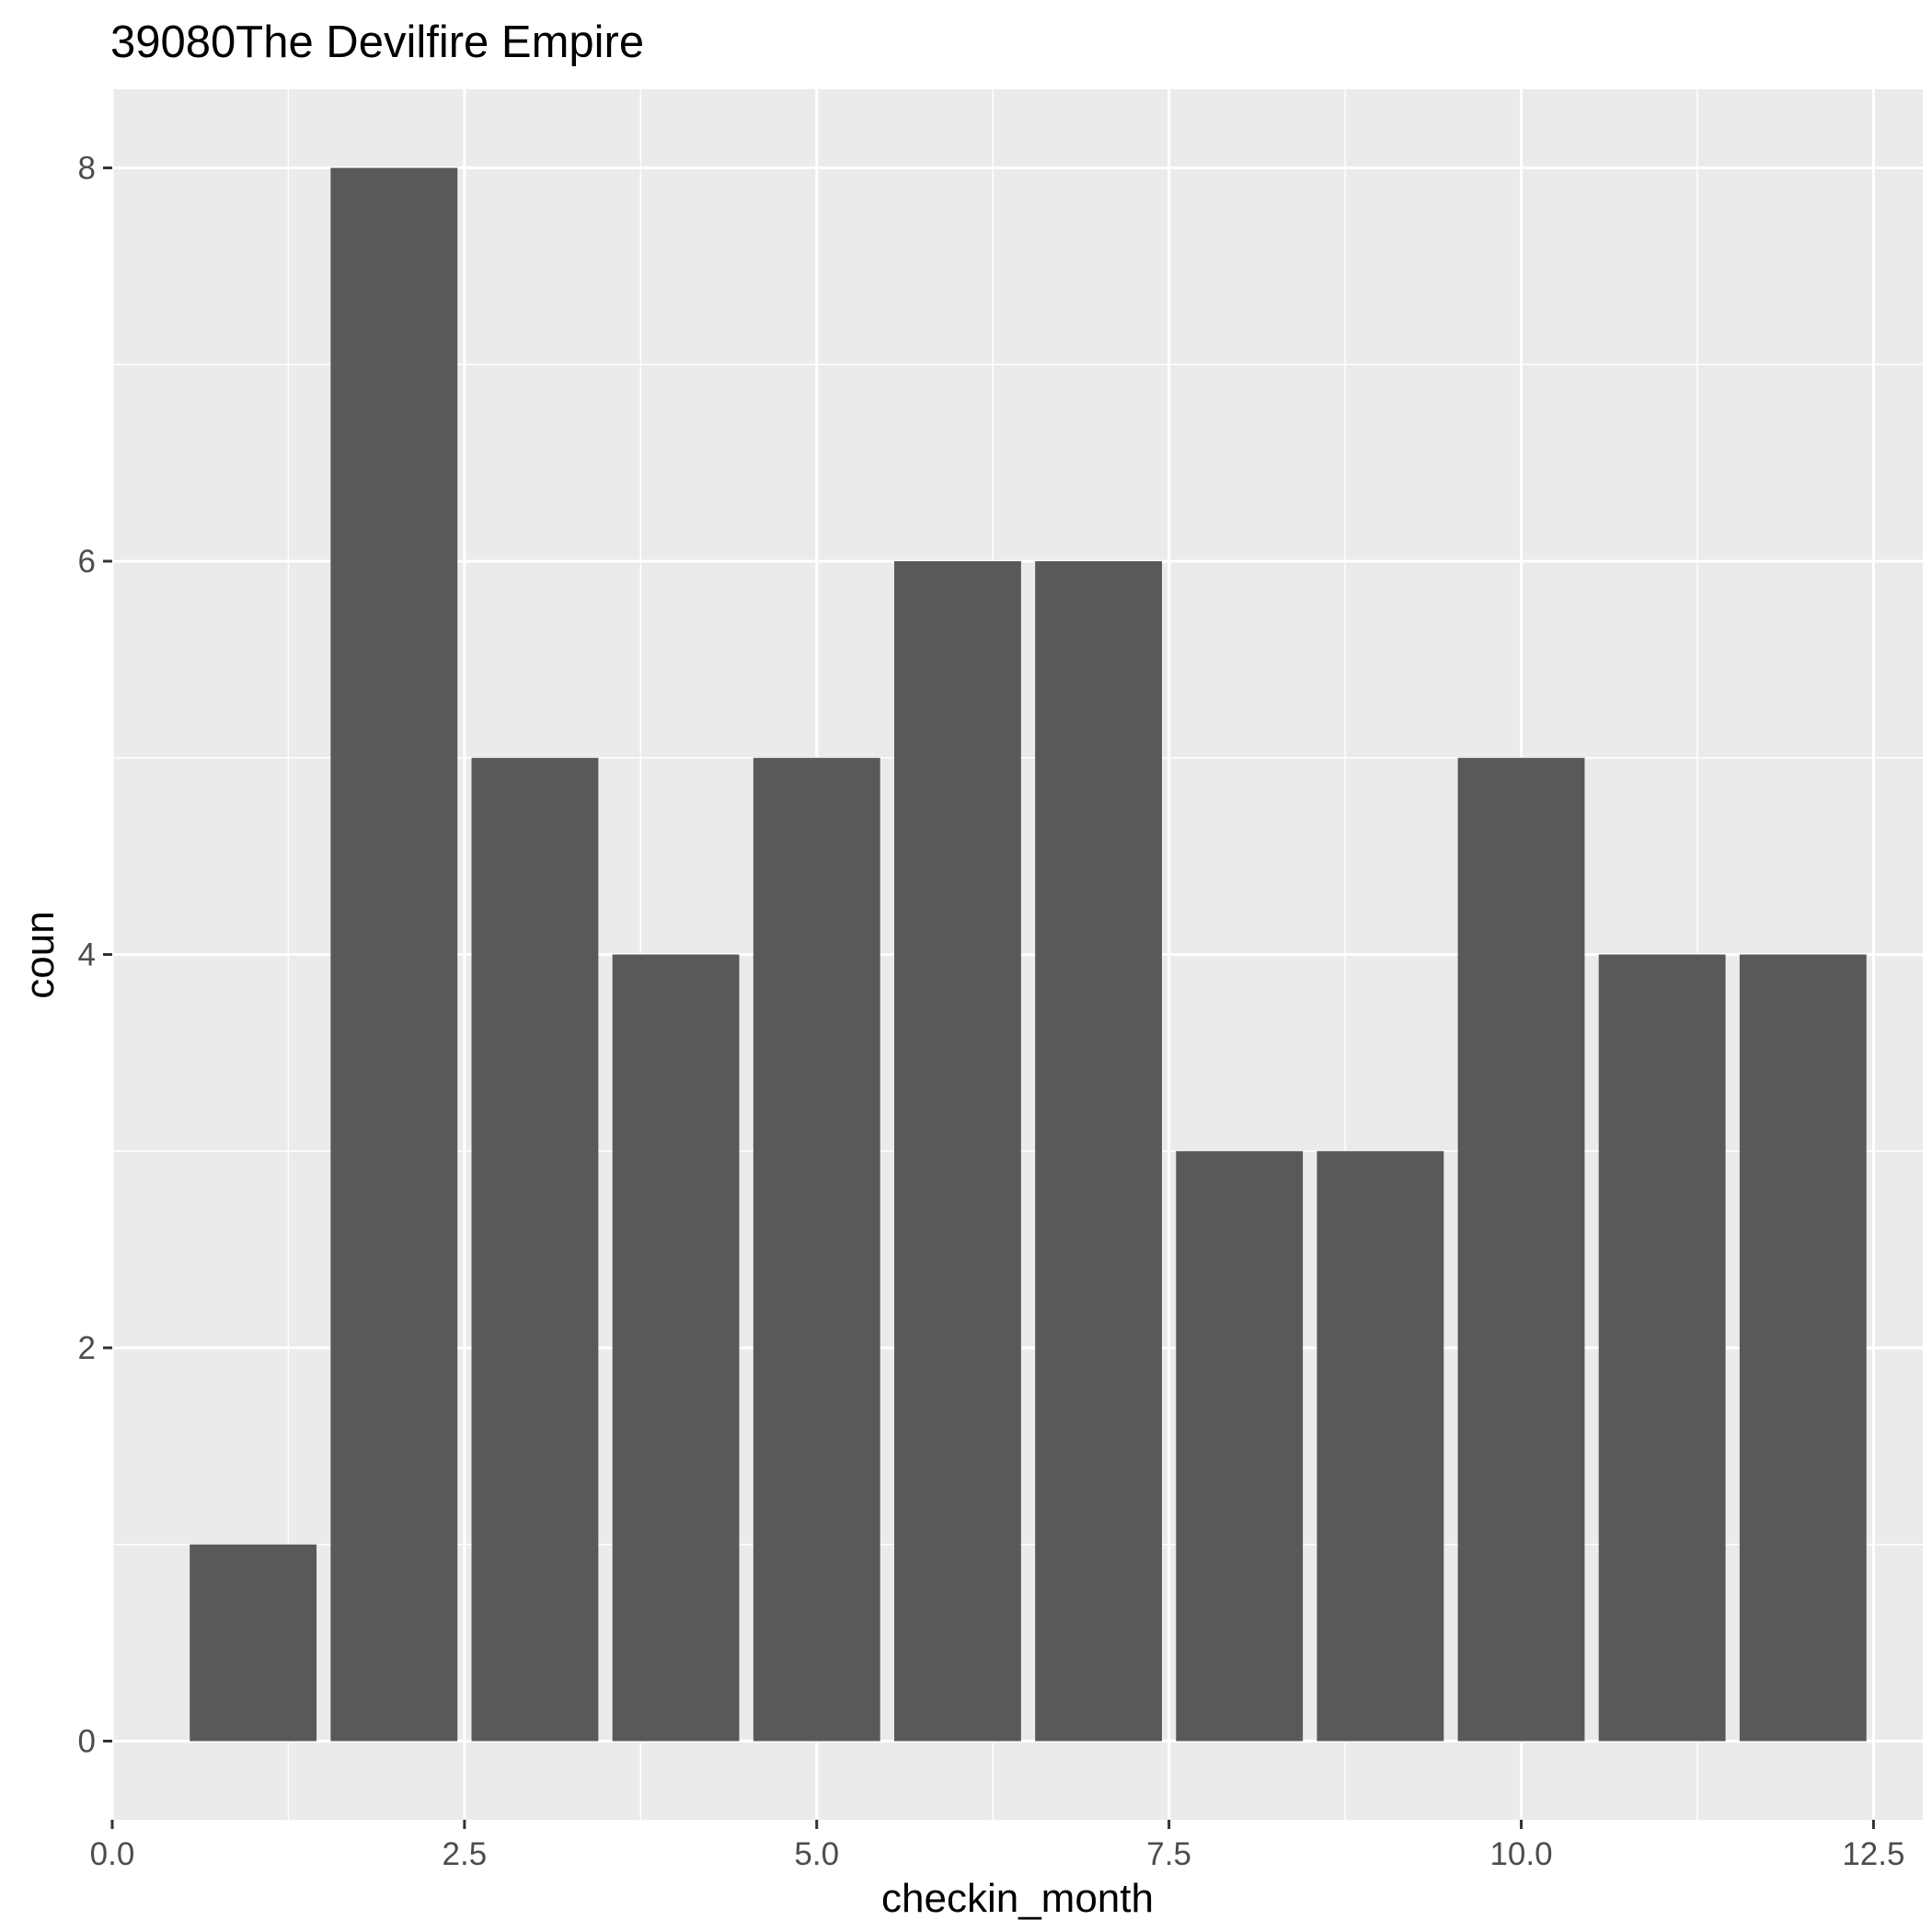  What do you see at coordinates (1018, 1898) in the screenshot?
I see `x-axis-title: checkin_month` at bounding box center [1018, 1898].